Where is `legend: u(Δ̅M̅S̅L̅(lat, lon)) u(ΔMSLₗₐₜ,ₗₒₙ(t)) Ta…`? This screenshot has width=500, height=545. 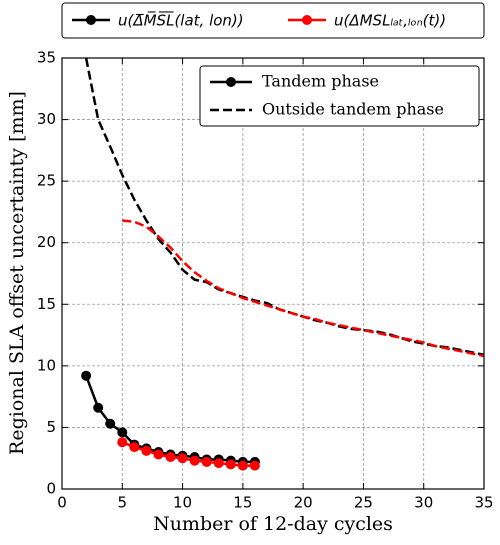
legend: u(Δ̅M̅S̅L̅(lat, lon)) u(ΔMSLₗₐₜ,ₗₒₙ(t)) Ta… is located at coordinates (259, 65).